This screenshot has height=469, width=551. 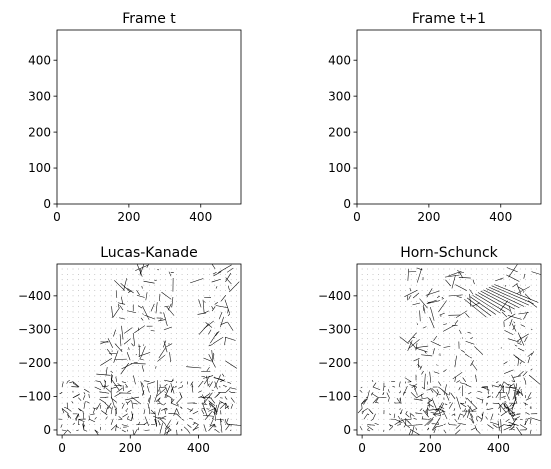 What do you see at coordinates (334, 296) in the screenshot?
I see `y-tick-label: −400` at bounding box center [334, 296].